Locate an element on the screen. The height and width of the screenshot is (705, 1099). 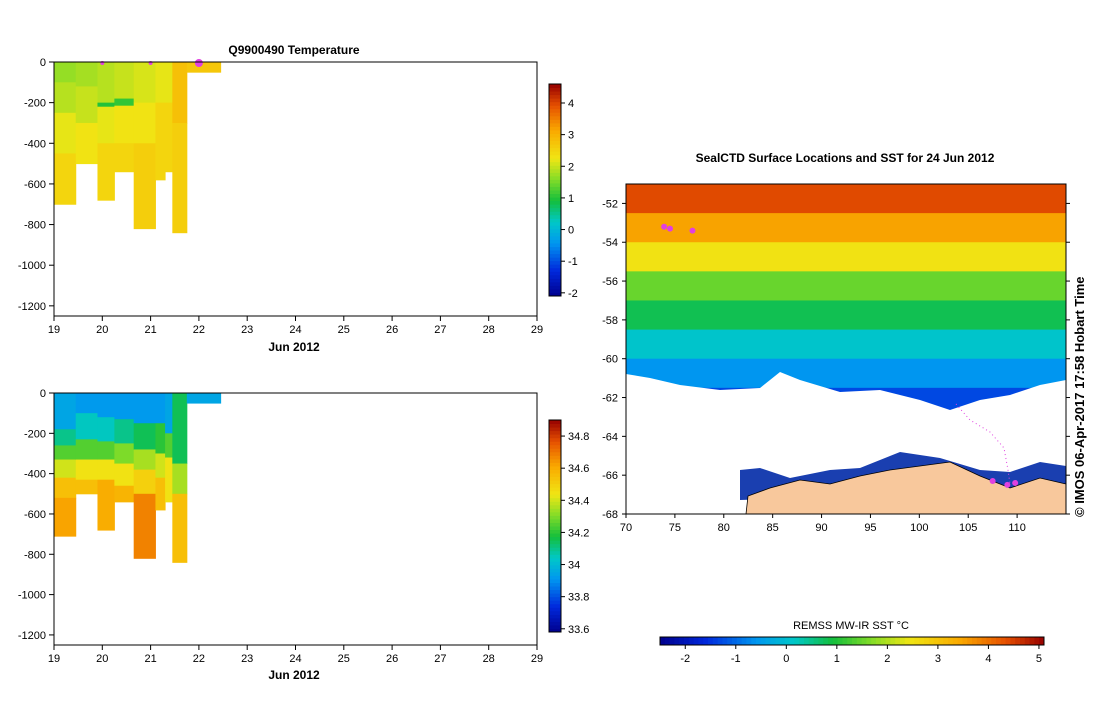
temperature-cells is located at coordinates (138, 148).